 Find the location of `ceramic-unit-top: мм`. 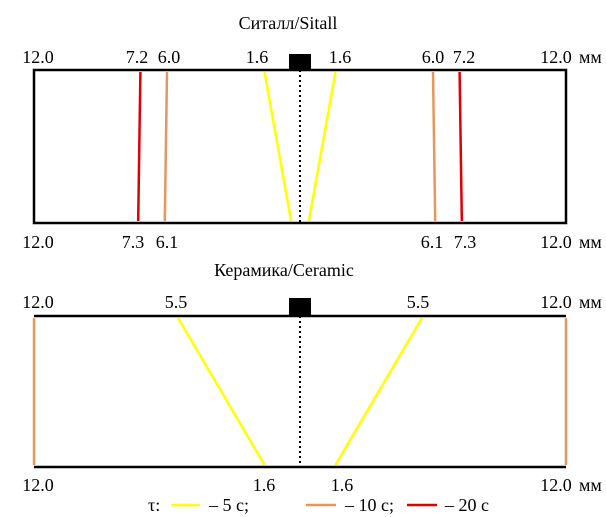

ceramic-unit-top: мм is located at coordinates (590, 302).